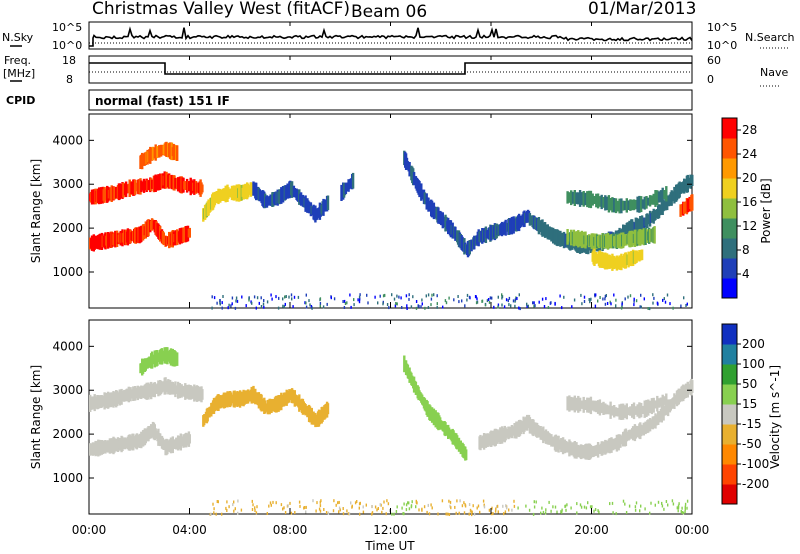  Describe the element at coordinates (749, 404) in the screenshot. I see `velocity-colorbar-tick-label: 15` at that location.